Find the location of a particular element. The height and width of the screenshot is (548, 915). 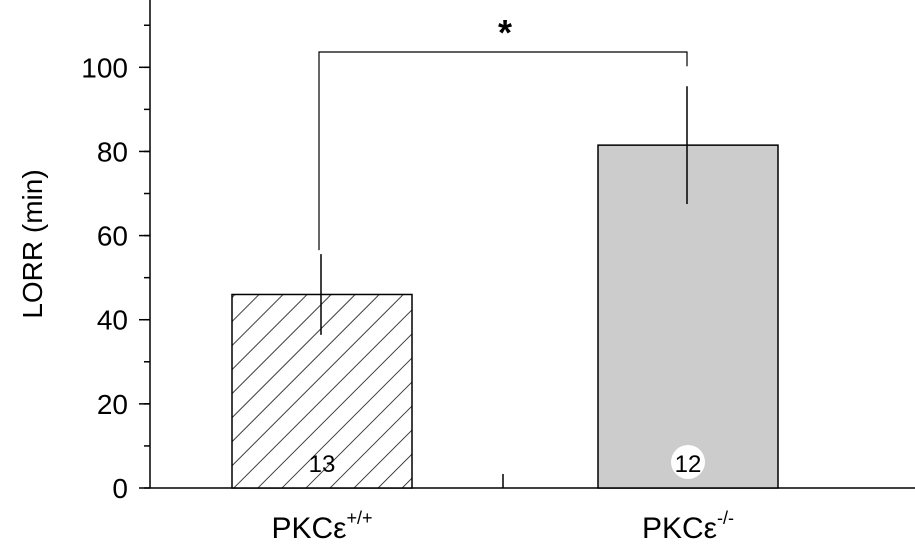

category-sup: -/- is located at coordinates (725, 518).